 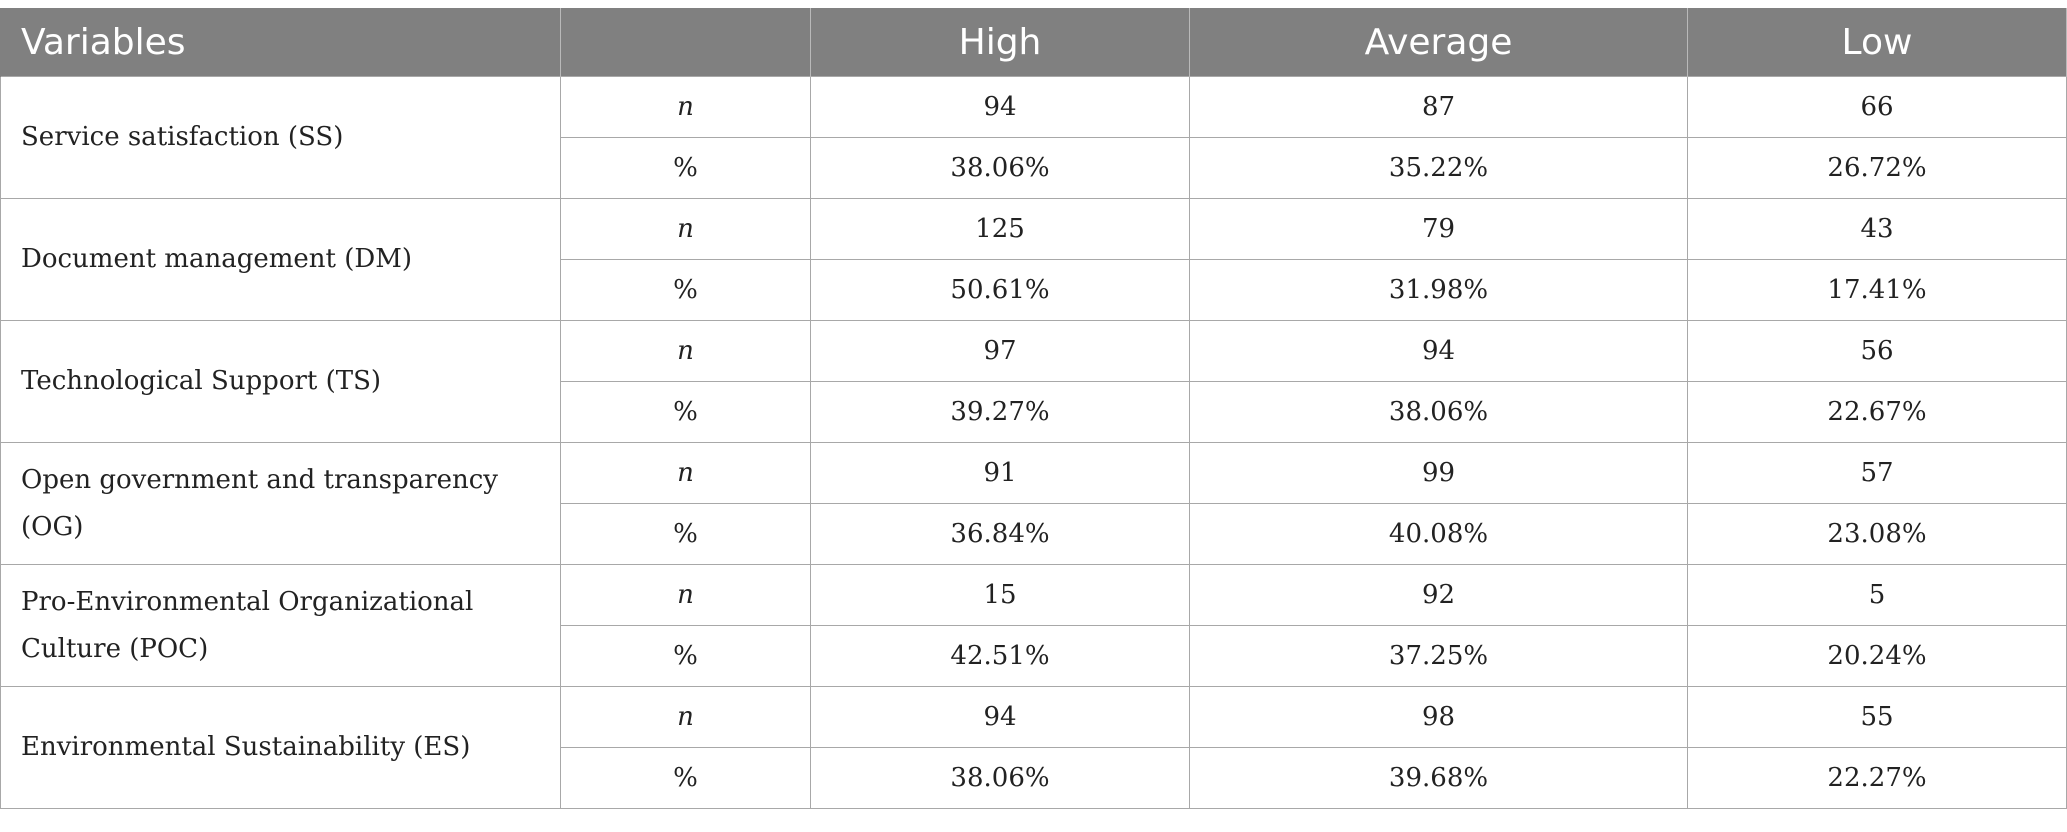 What do you see at coordinates (1438, 168) in the screenshot?
I see `value-average: 35.22%` at bounding box center [1438, 168].